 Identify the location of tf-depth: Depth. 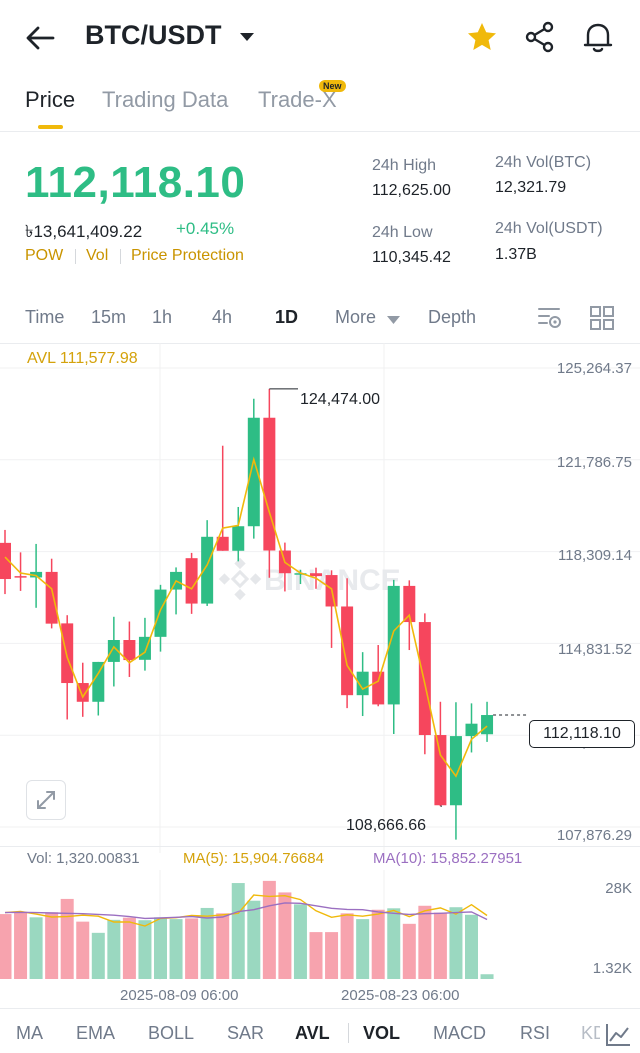
(452, 317).